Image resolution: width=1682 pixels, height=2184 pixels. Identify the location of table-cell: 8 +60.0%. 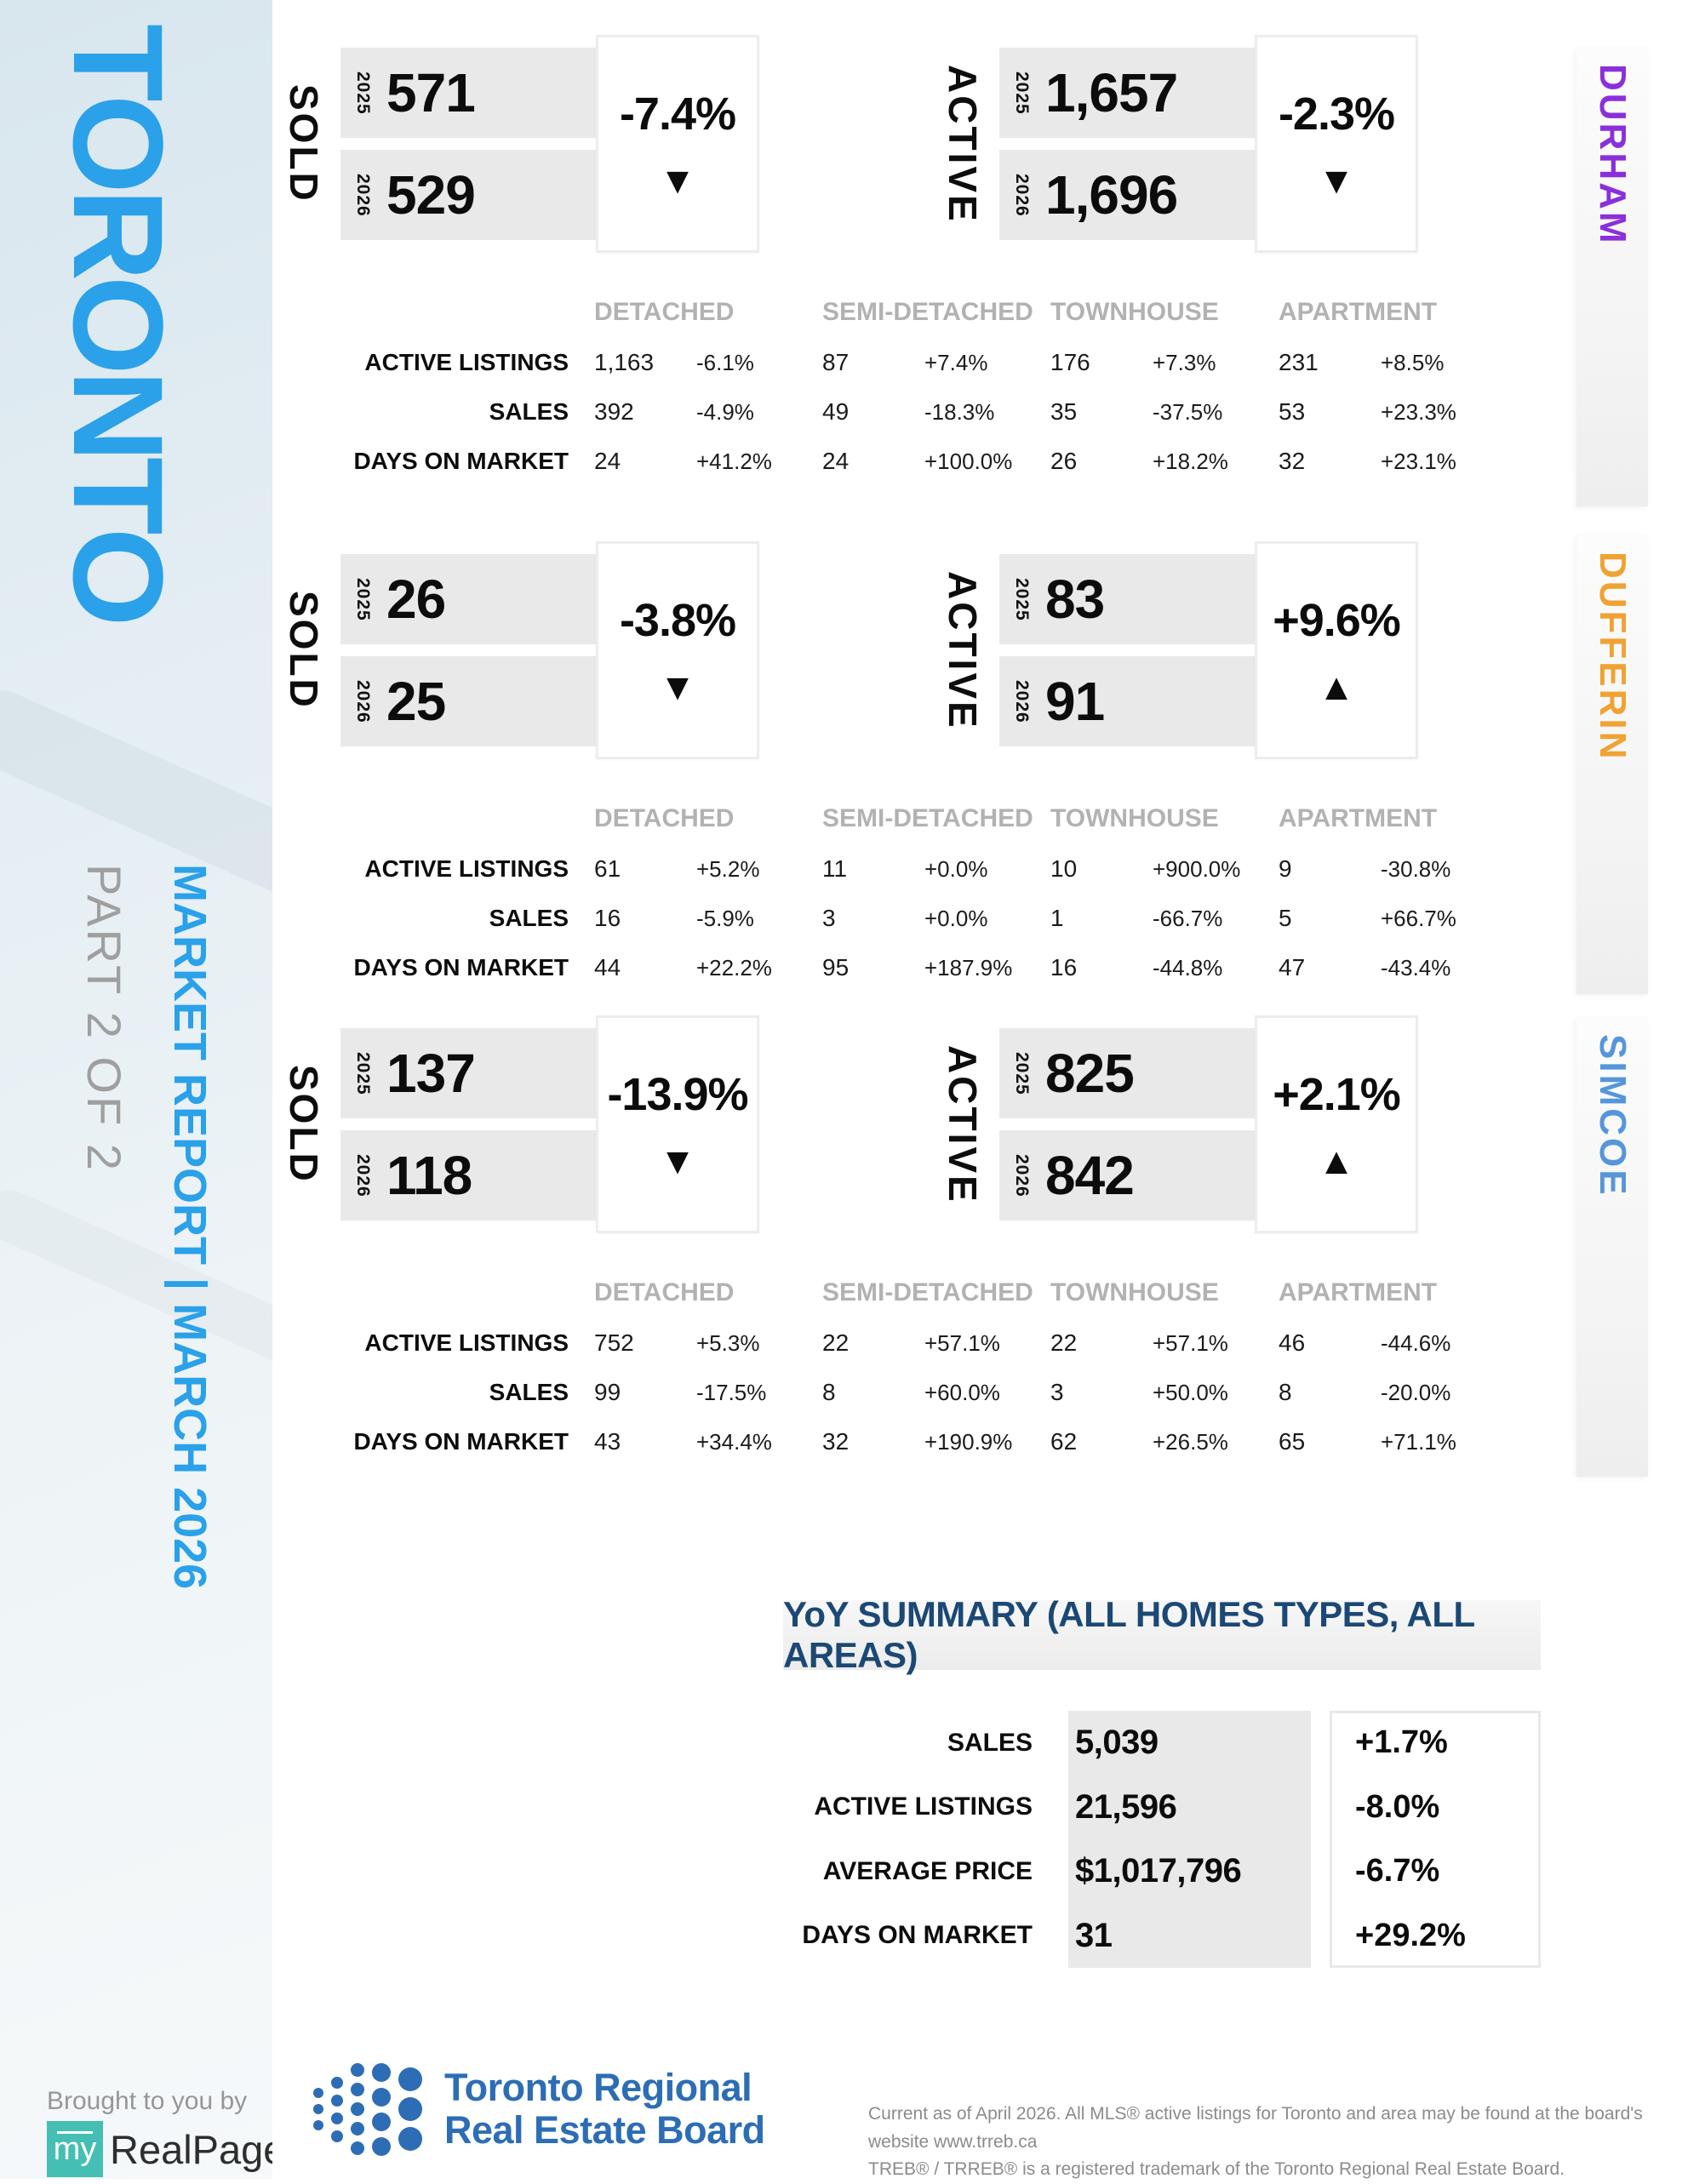
(911, 1392).